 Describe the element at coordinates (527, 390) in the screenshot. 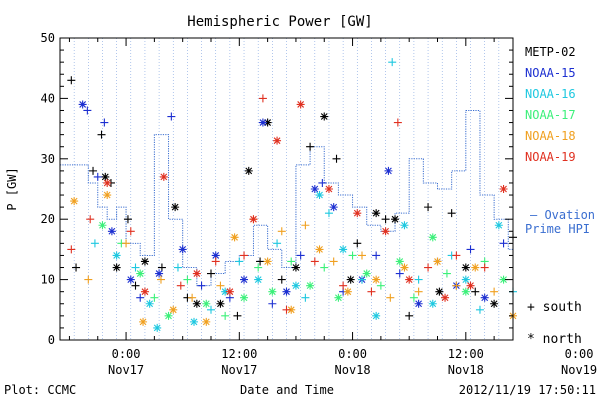

I see `plot-timestamp: 2012/11/19 17:50:11` at that location.